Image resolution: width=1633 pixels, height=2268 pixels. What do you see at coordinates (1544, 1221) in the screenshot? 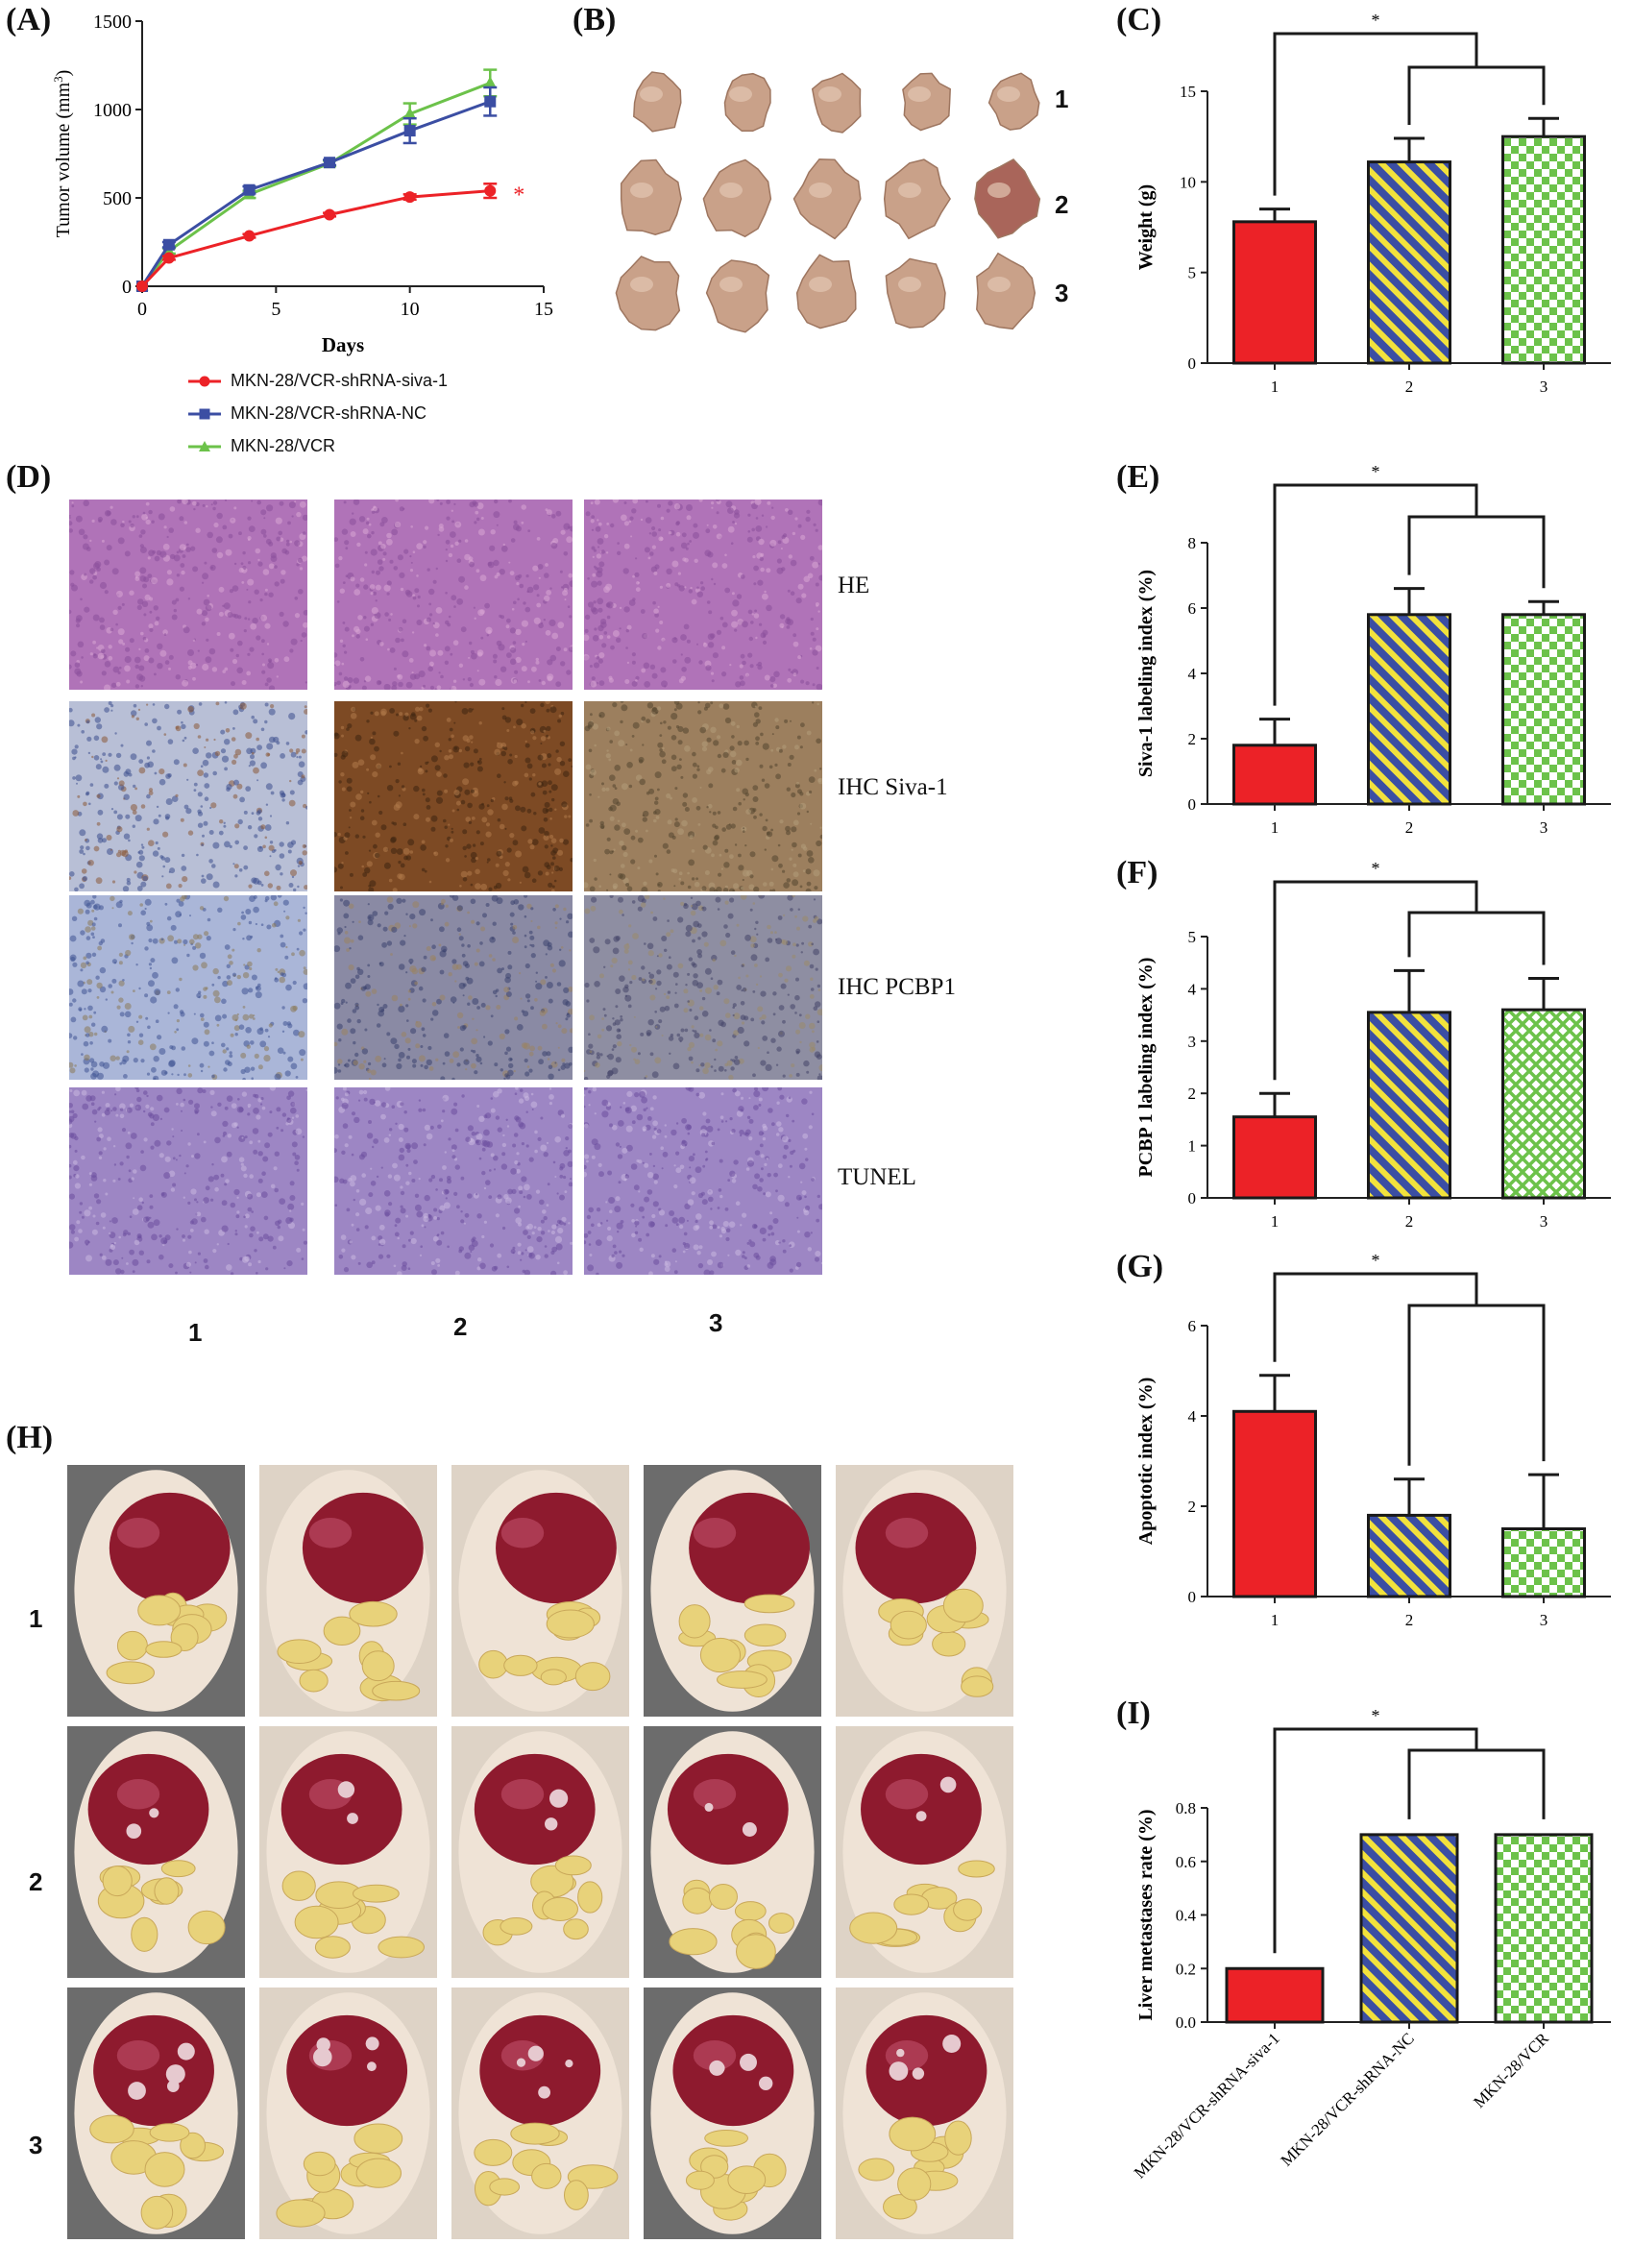
I see `x-tick-label: 3` at bounding box center [1544, 1221].